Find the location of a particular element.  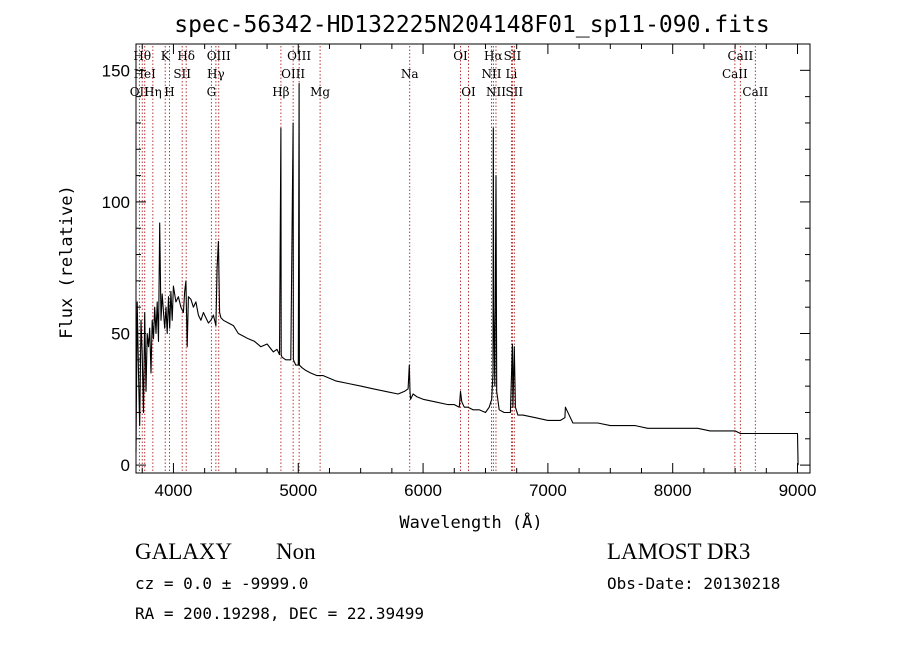

spectral-line-label: K is located at coordinates (166, 56).